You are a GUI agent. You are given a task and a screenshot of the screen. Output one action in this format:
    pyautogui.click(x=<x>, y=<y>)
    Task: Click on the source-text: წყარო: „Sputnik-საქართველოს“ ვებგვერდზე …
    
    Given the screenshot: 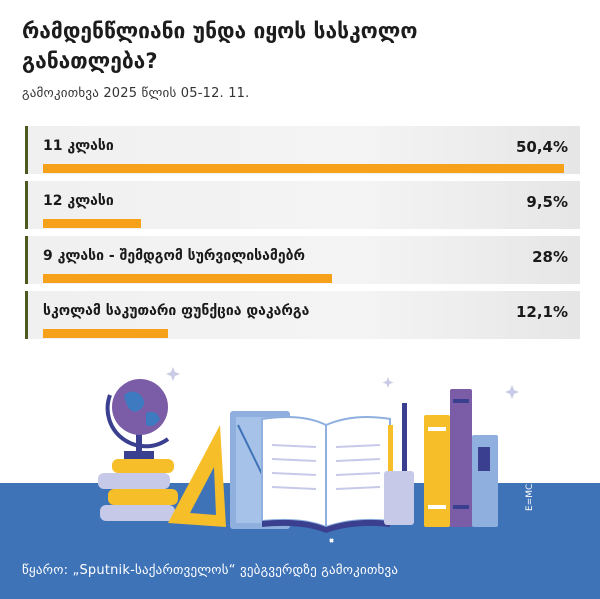 What is the action you would take?
    pyautogui.click(x=210, y=570)
    